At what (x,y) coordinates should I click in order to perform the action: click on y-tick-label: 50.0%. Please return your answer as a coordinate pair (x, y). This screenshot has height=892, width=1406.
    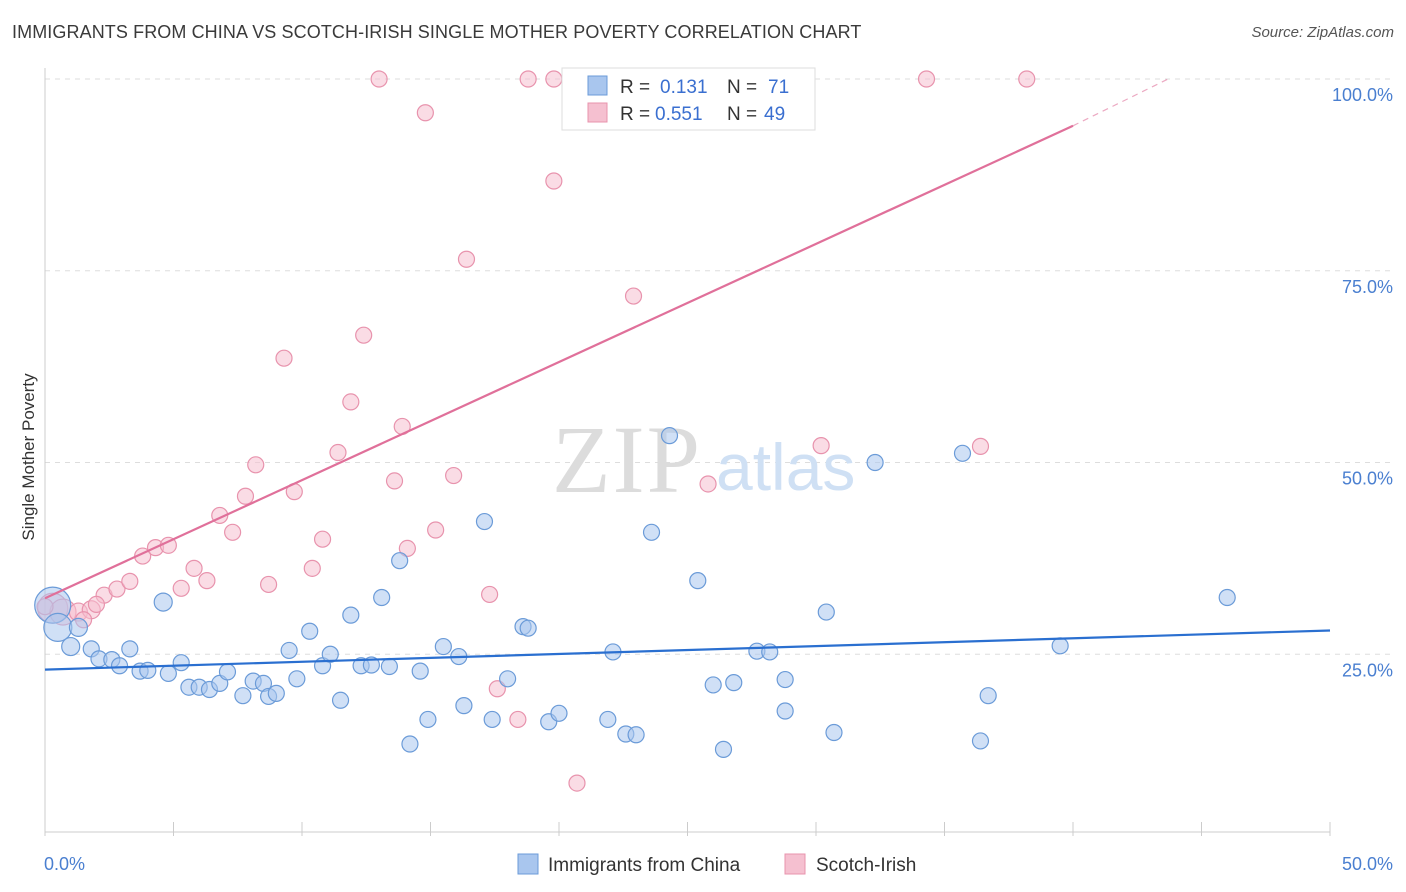
    Looking at the image, I should click on (1367, 479).